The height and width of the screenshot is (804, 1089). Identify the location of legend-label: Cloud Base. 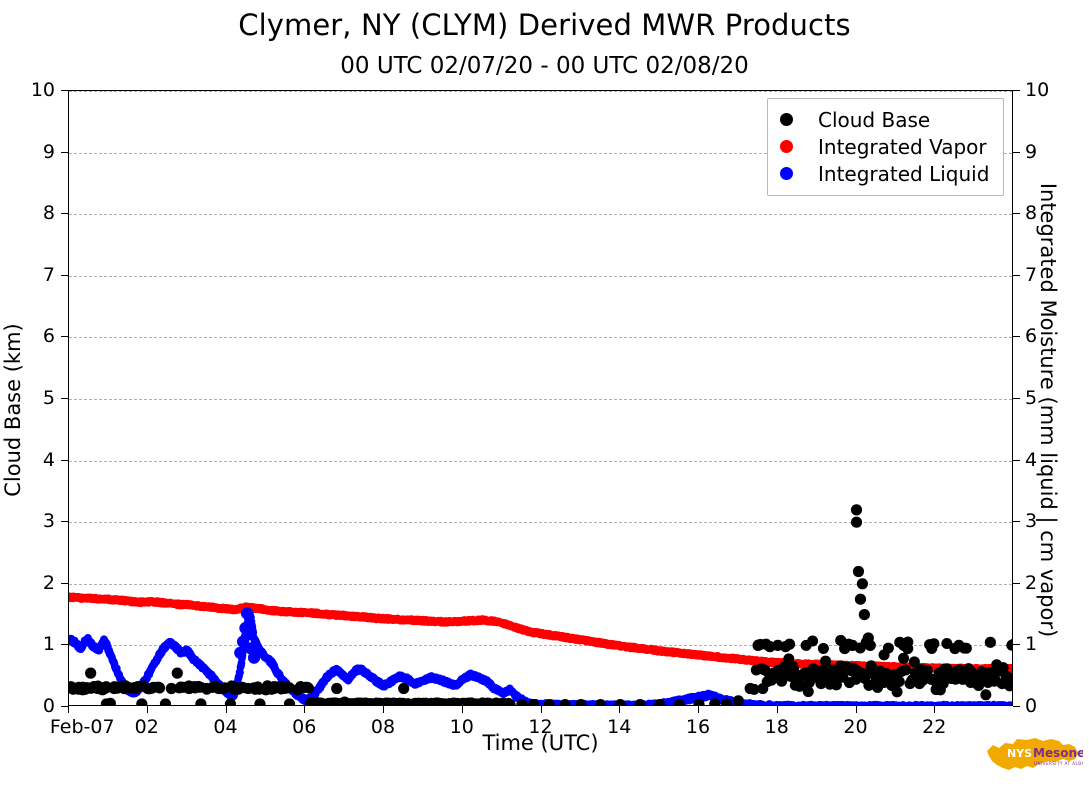
(874, 119).